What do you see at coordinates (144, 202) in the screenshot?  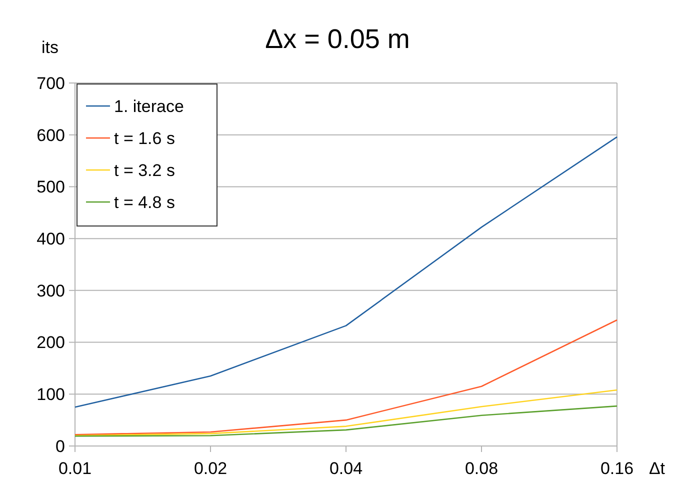 I see `legend-label: t = 4.8 s` at bounding box center [144, 202].